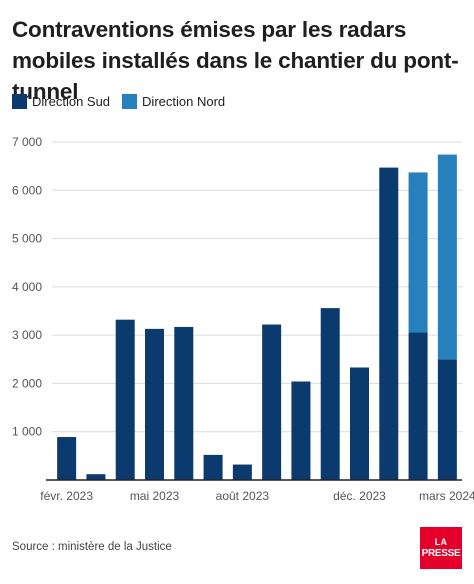 This screenshot has width=474, height=584. What do you see at coordinates (155, 496) in the screenshot?
I see `x-tick-label: mai 2023` at bounding box center [155, 496].